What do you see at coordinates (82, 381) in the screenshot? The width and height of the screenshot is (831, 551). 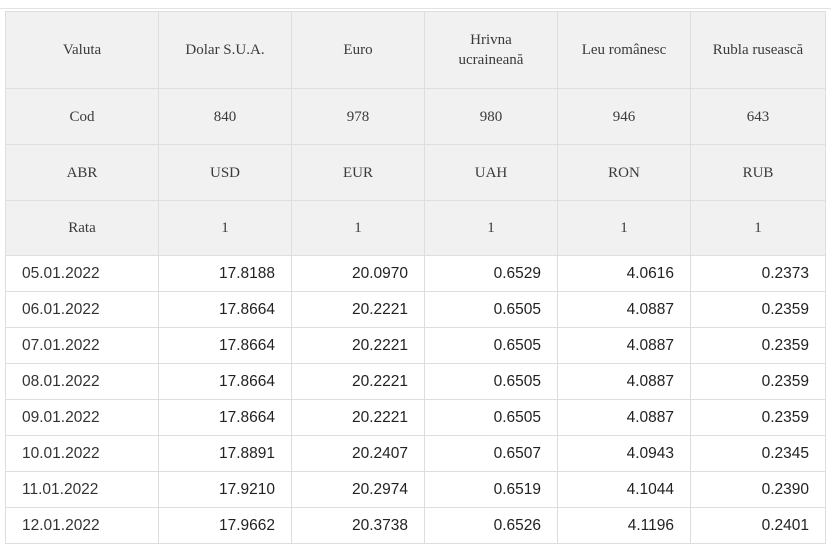 I see `date-cell: 08.01.2022` at bounding box center [82, 381].